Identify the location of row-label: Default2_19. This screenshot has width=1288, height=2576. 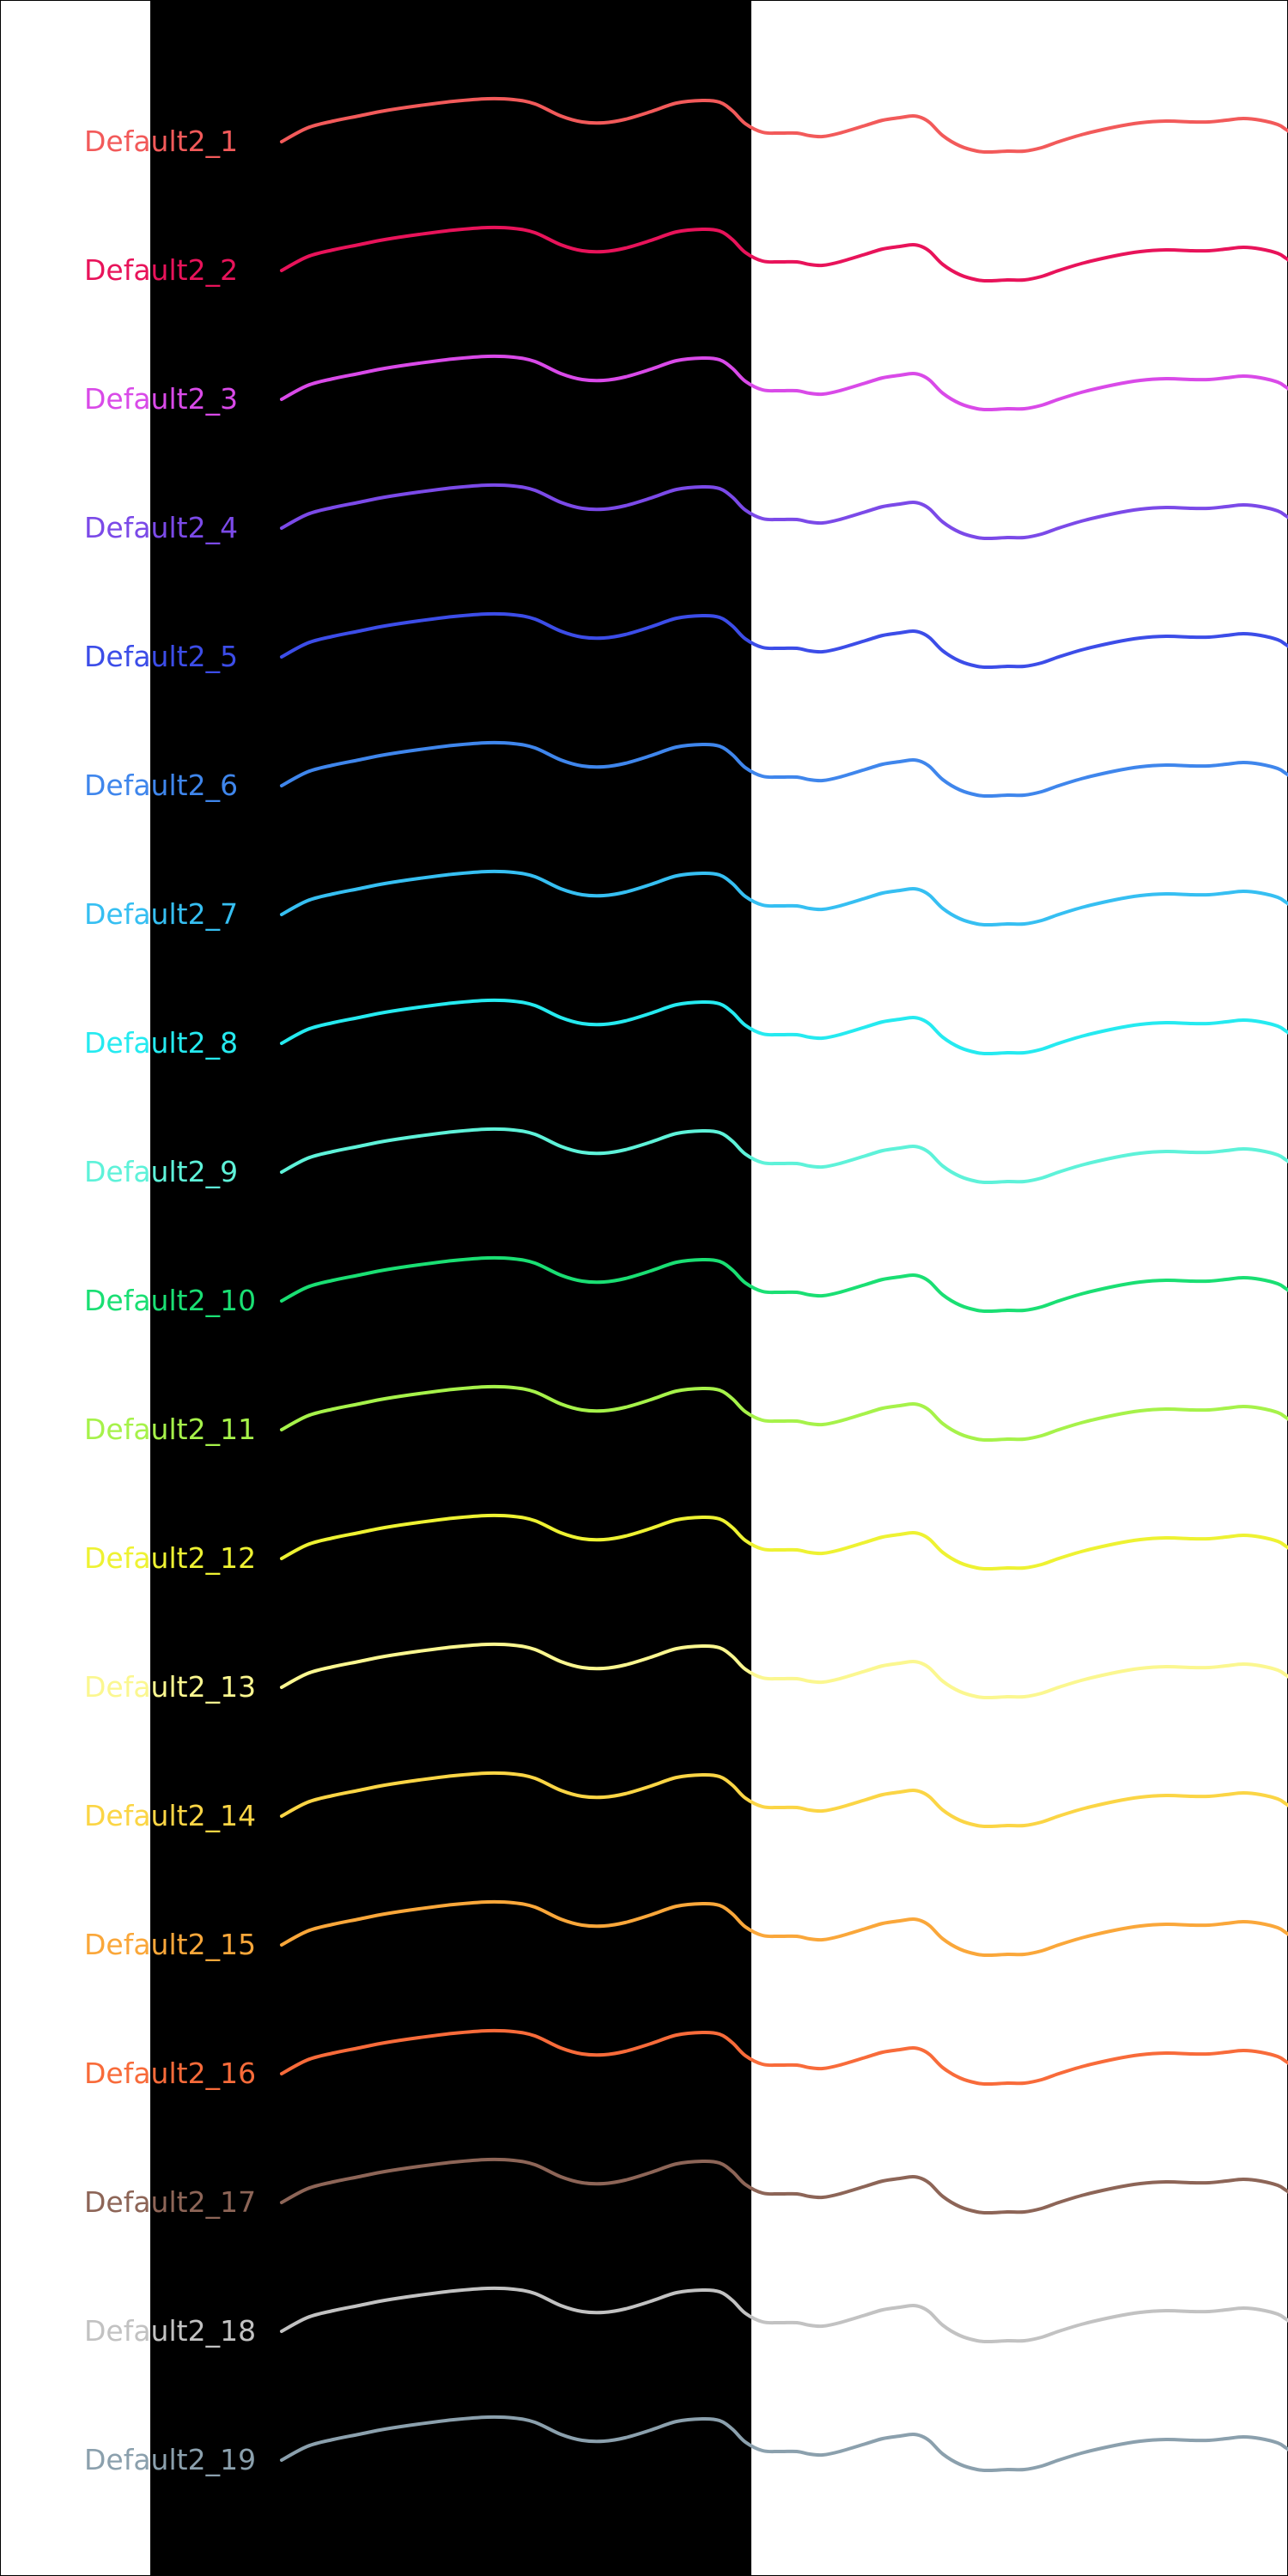
(170, 2459).